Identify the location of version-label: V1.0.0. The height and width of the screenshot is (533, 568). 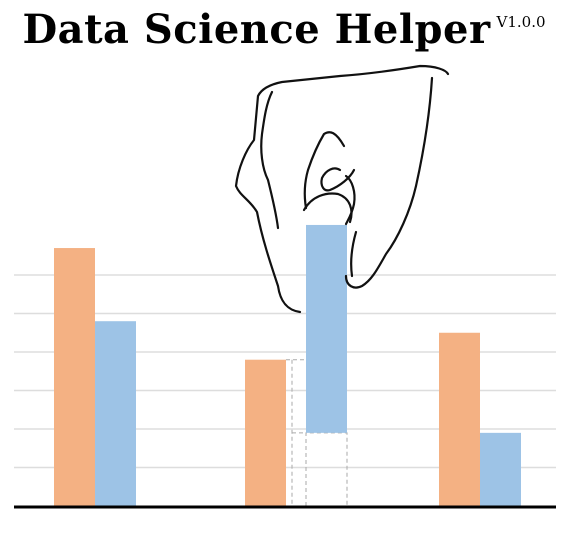
(521, 22).